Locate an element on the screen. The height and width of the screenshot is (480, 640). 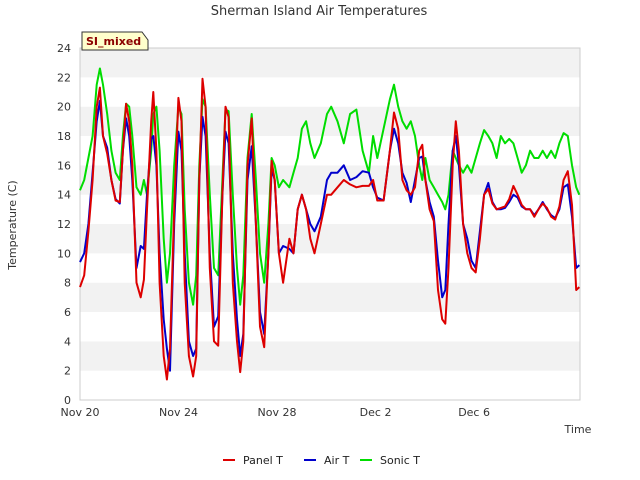
y-axis-label: Temperature (C) is located at coordinates (12, 225).